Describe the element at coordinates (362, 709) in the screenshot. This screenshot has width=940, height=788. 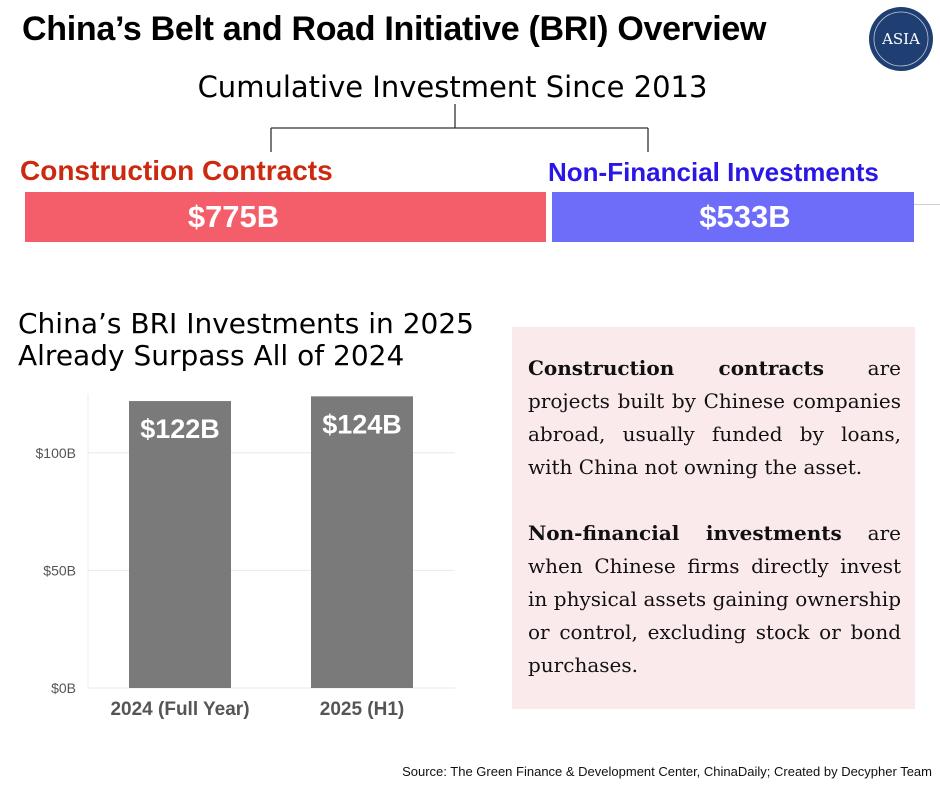
I see `x-tick-label: 2025 (H1)` at that location.